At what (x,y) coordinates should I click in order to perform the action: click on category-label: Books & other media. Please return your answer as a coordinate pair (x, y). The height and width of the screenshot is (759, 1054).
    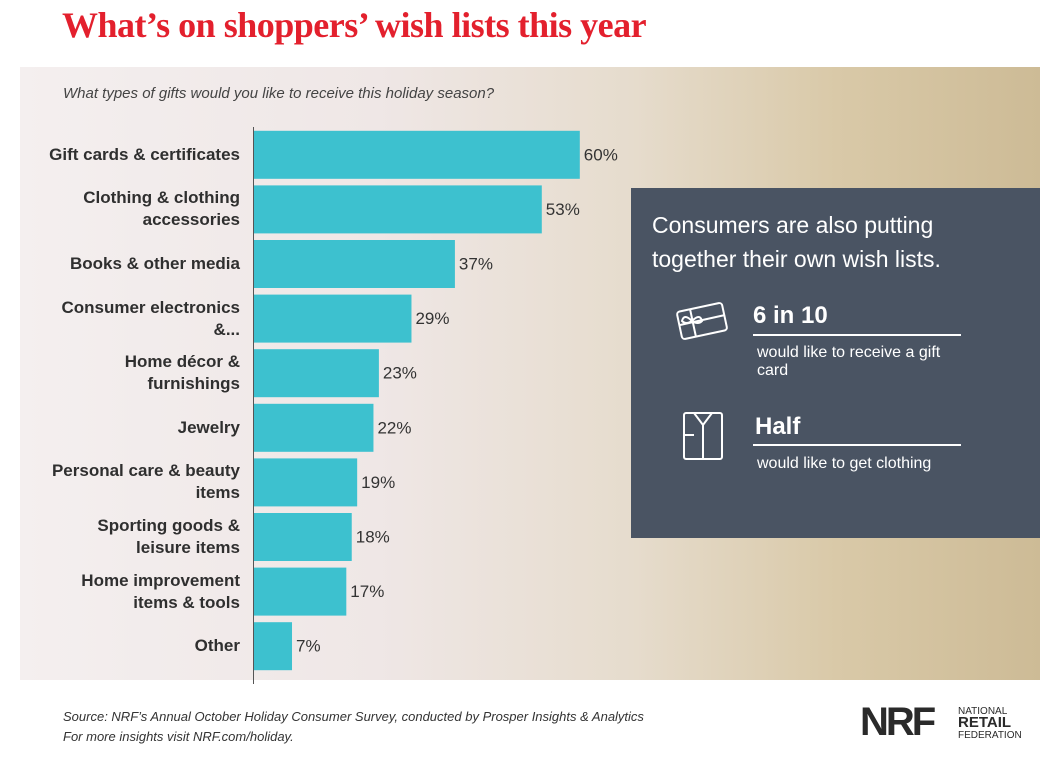
    Looking at the image, I should click on (154, 263).